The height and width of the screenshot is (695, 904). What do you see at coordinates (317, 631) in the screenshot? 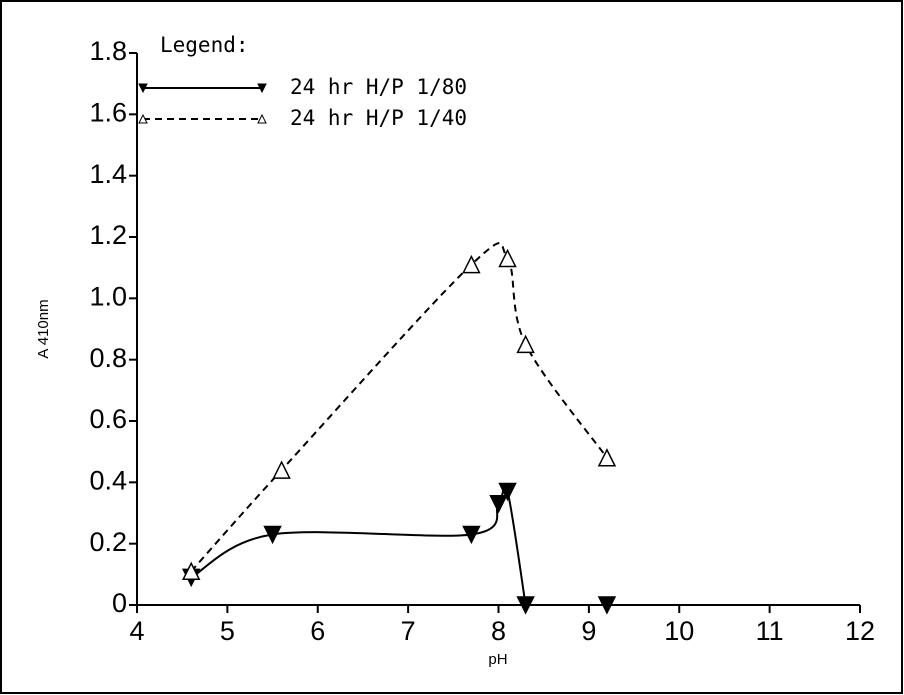
I see `x-tick-label: 6` at bounding box center [317, 631].